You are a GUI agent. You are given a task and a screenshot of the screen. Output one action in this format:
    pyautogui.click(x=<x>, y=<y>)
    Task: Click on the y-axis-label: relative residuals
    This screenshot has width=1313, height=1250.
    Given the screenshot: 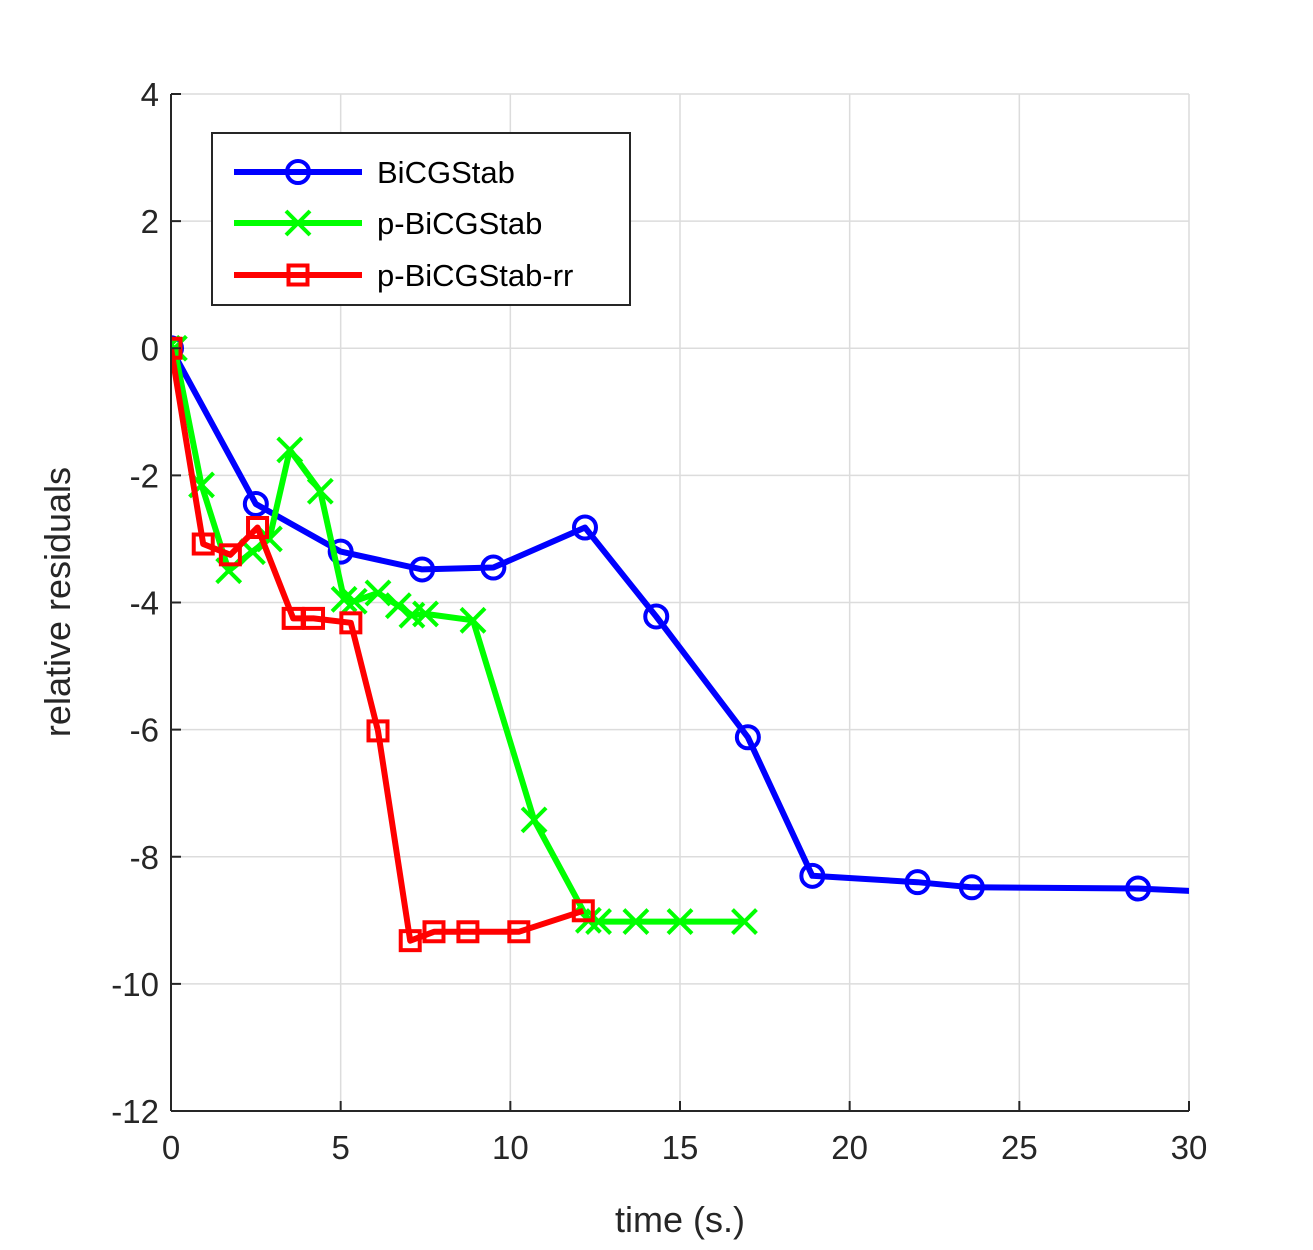 What is the action you would take?
    pyautogui.click(x=57, y=602)
    